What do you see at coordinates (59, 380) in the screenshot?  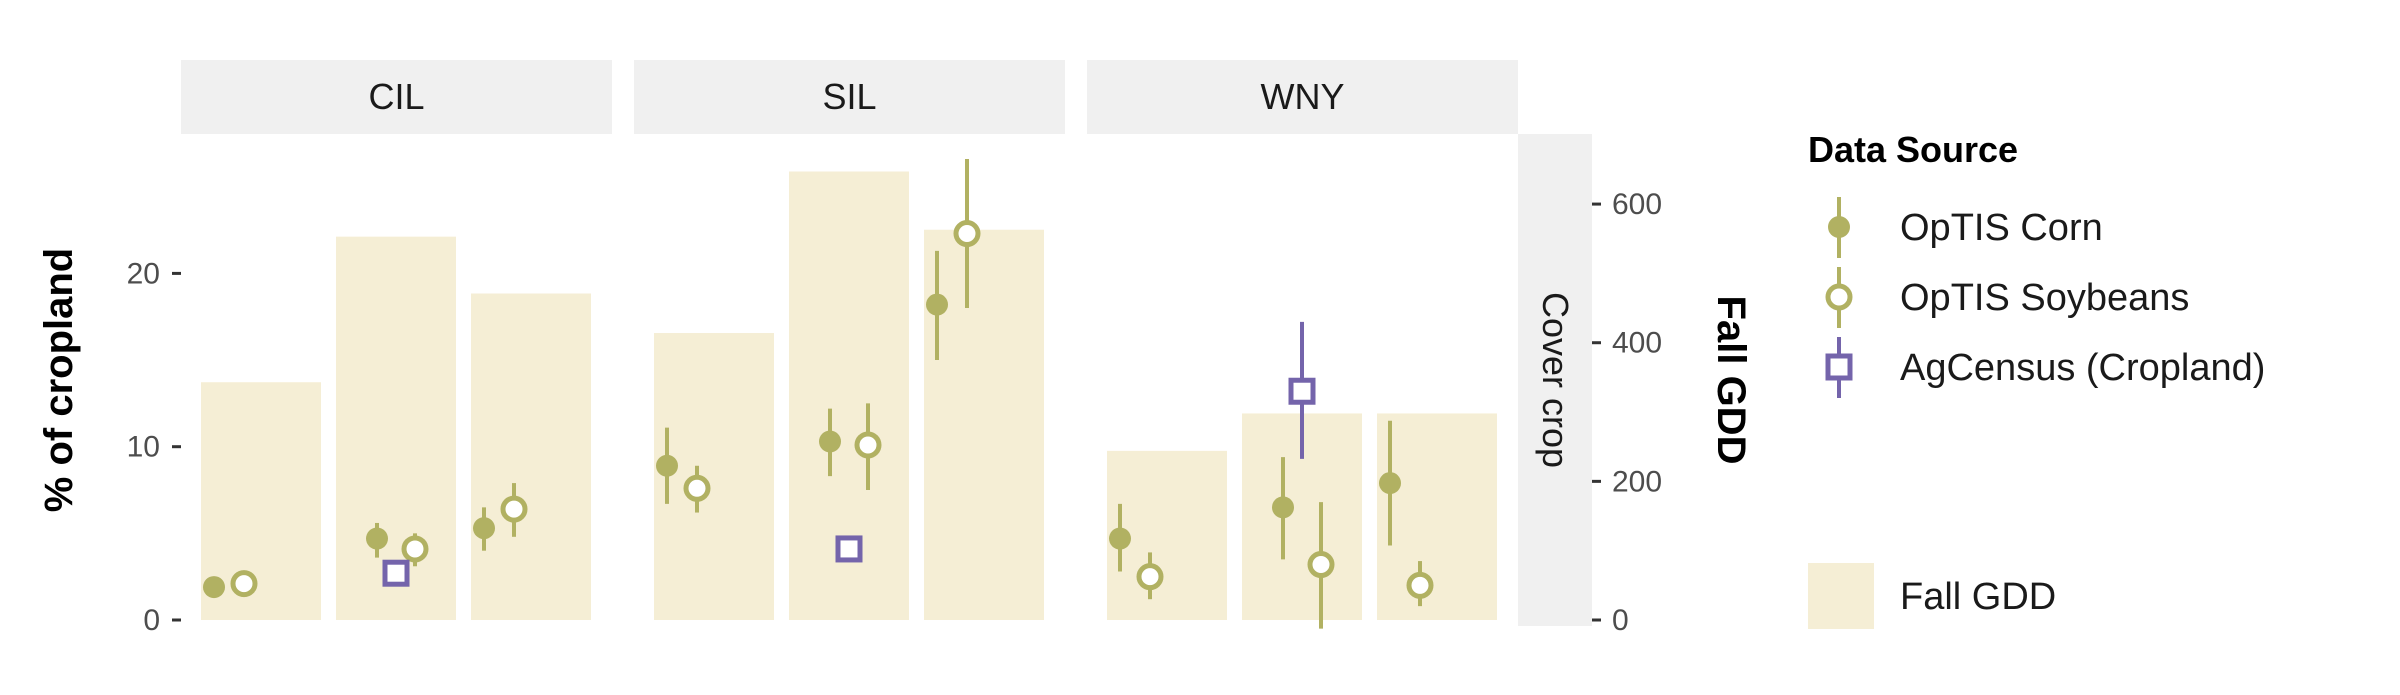 I see `left-axis-title: % of cropland` at bounding box center [59, 380].